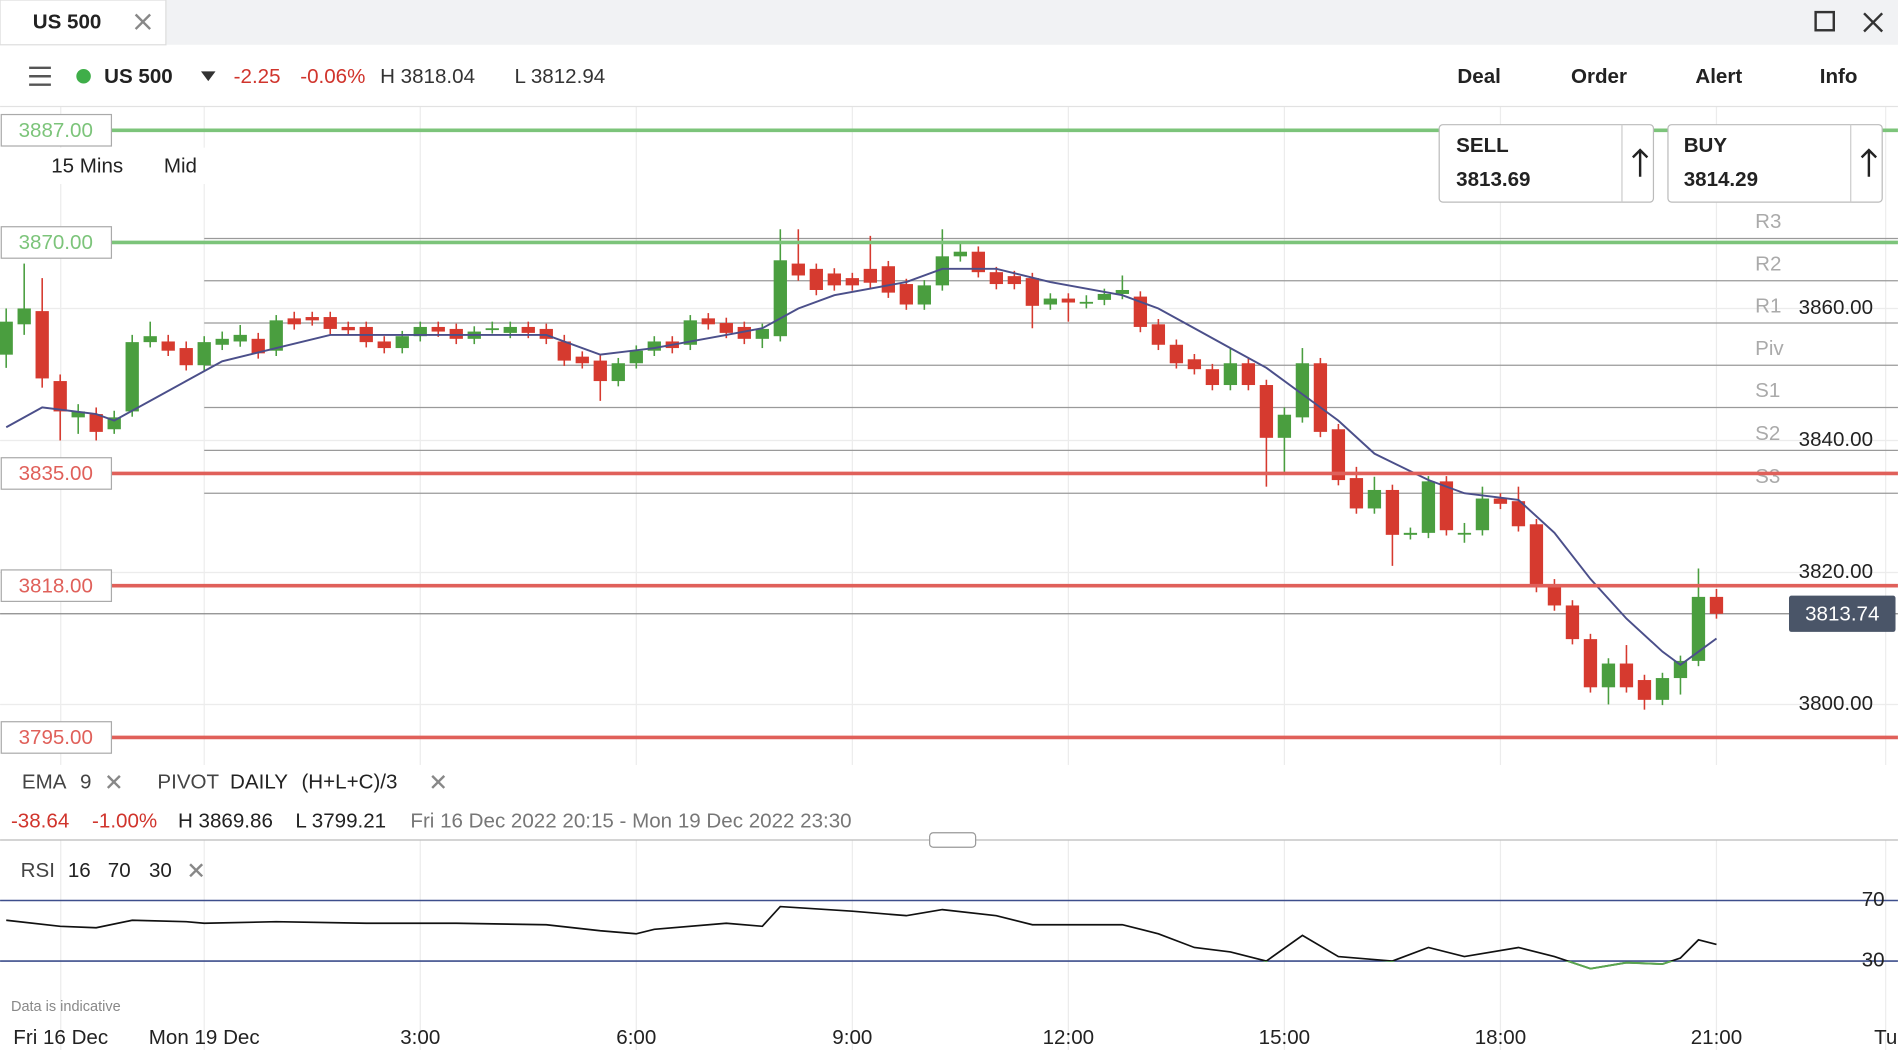 The width and height of the screenshot is (1898, 1050). I want to click on maximize-button, so click(1824, 21).